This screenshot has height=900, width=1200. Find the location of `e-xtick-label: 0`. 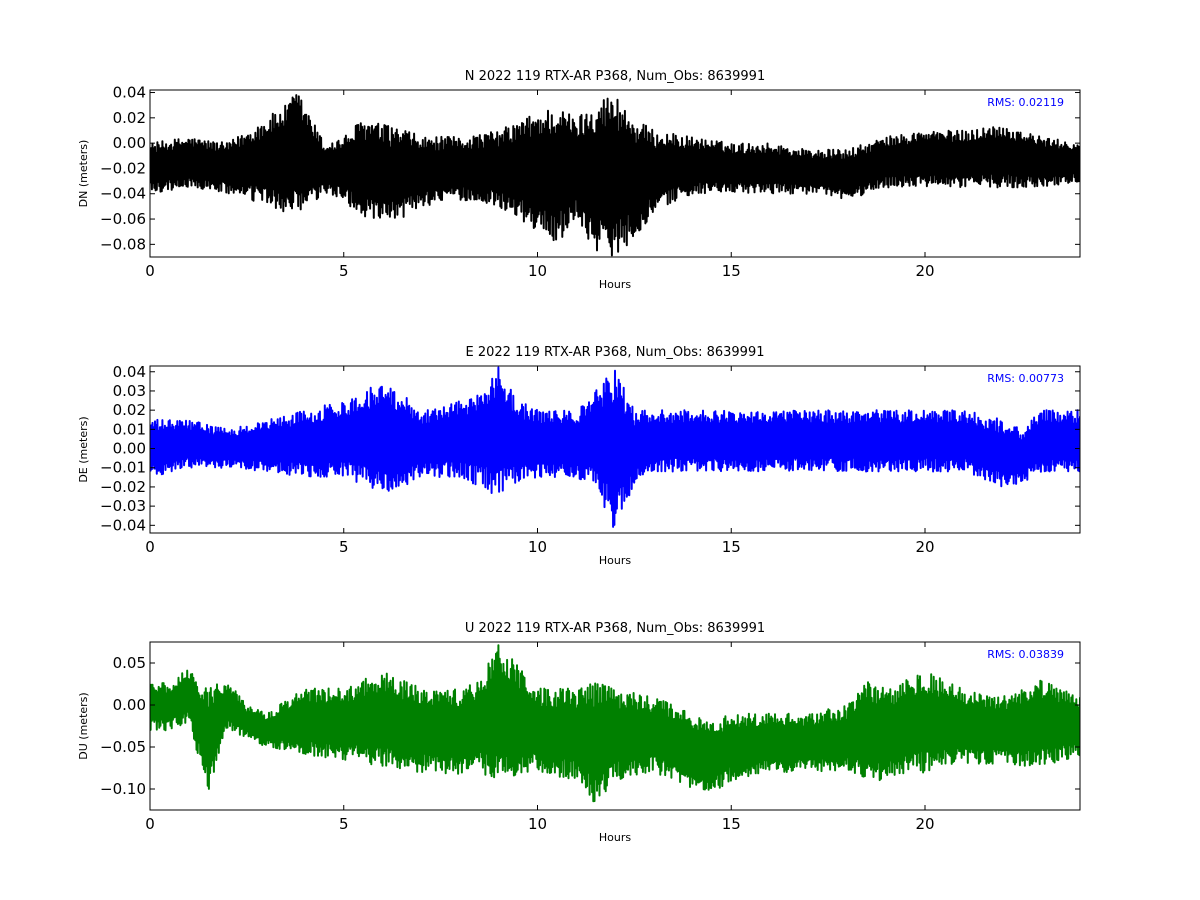

e-xtick-label: 0 is located at coordinates (150, 547).